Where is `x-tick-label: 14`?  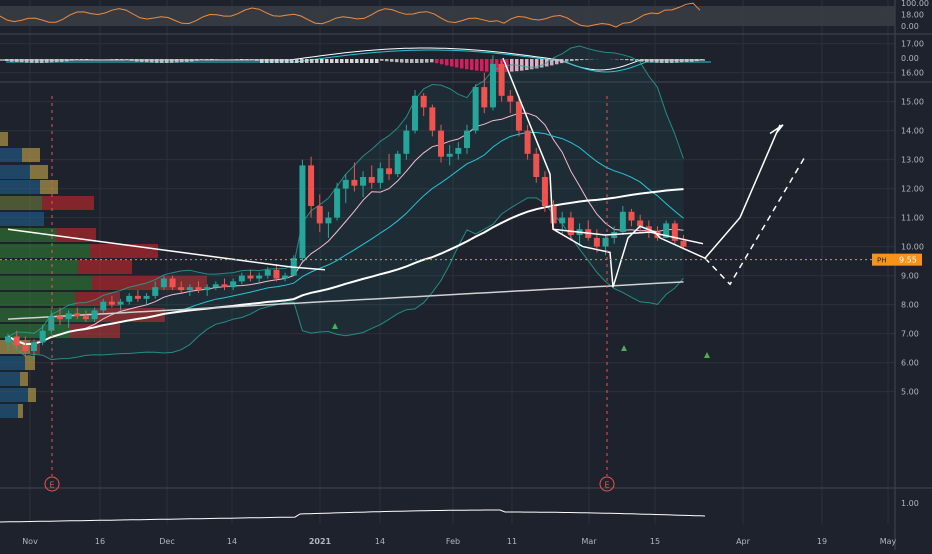 x-tick-label: 14 is located at coordinates (380, 541).